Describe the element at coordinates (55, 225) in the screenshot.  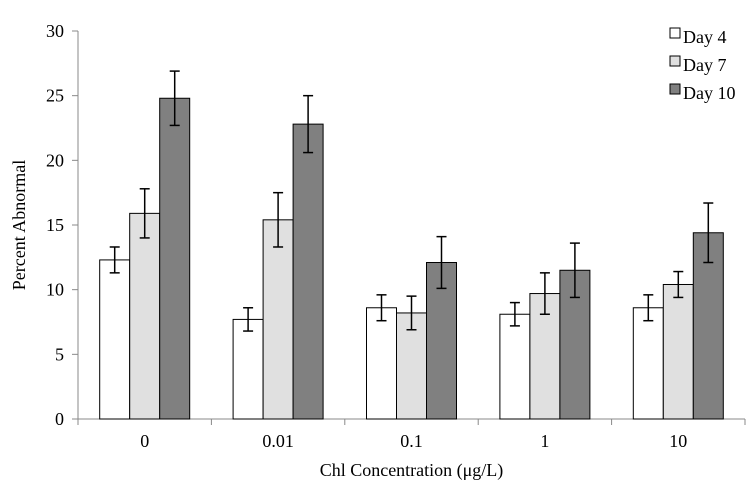
I see `y-tick-label: 15` at that location.